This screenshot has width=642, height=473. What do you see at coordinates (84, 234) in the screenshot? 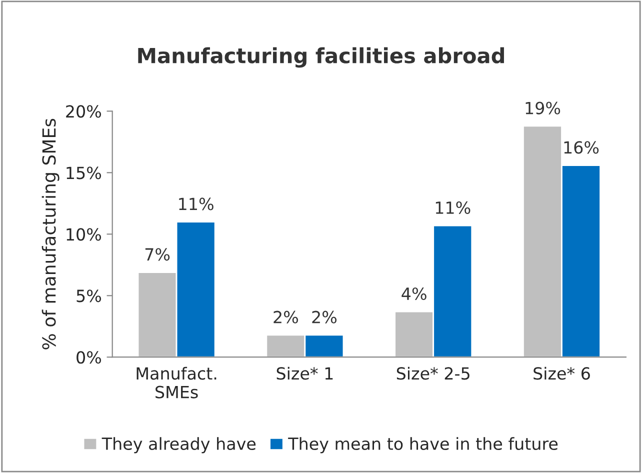
I see `y-tick-label: 10%` at bounding box center [84, 234].